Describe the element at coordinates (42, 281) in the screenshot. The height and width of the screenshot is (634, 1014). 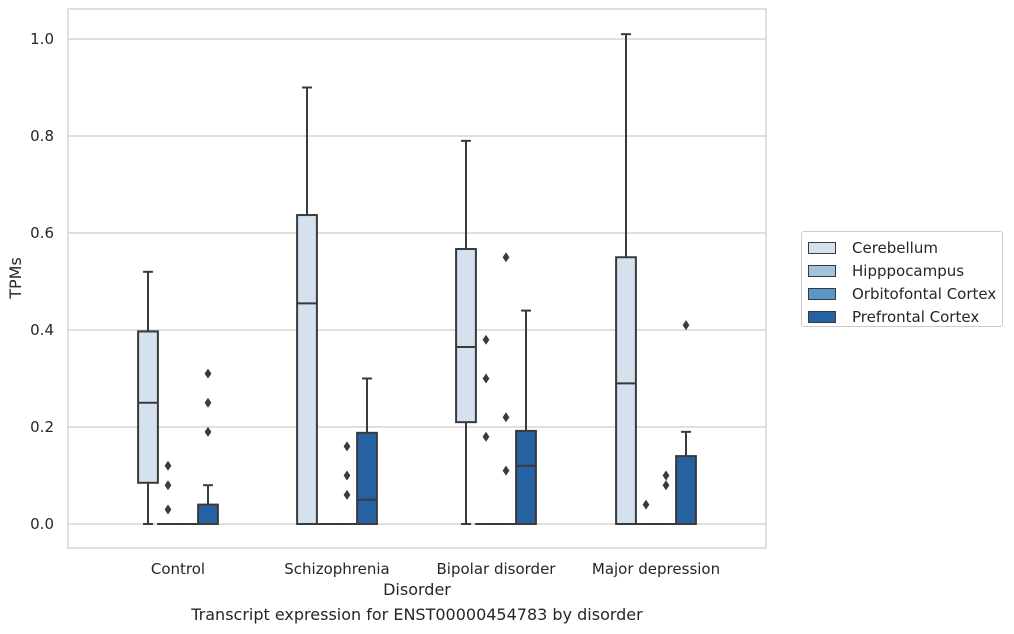
I see `y-tick-labels: 0.0 0.2 0.4 0.6 0.8 1.0` at that location.